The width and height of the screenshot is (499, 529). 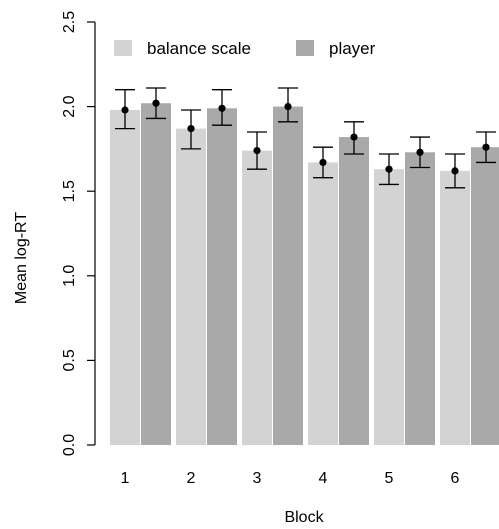 I want to click on legend-label: balance scale, so click(x=199, y=48).